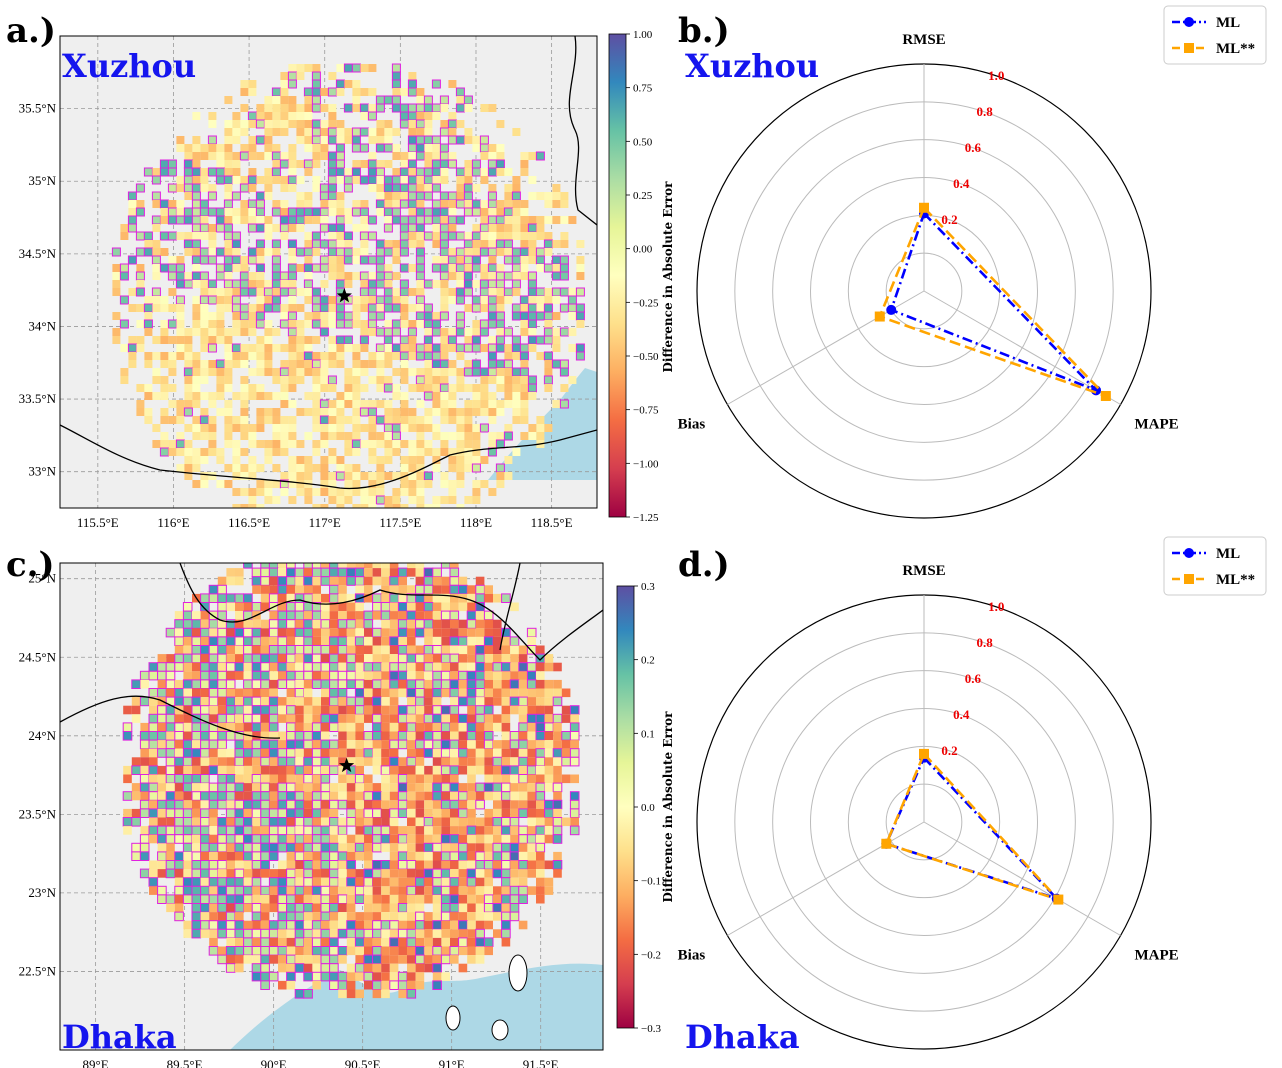 The width and height of the screenshot is (1282, 1068). I want to click on boundary-line, so click(582, 131).